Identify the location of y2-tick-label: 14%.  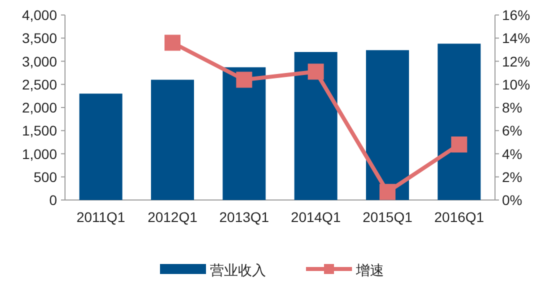
(516, 38).